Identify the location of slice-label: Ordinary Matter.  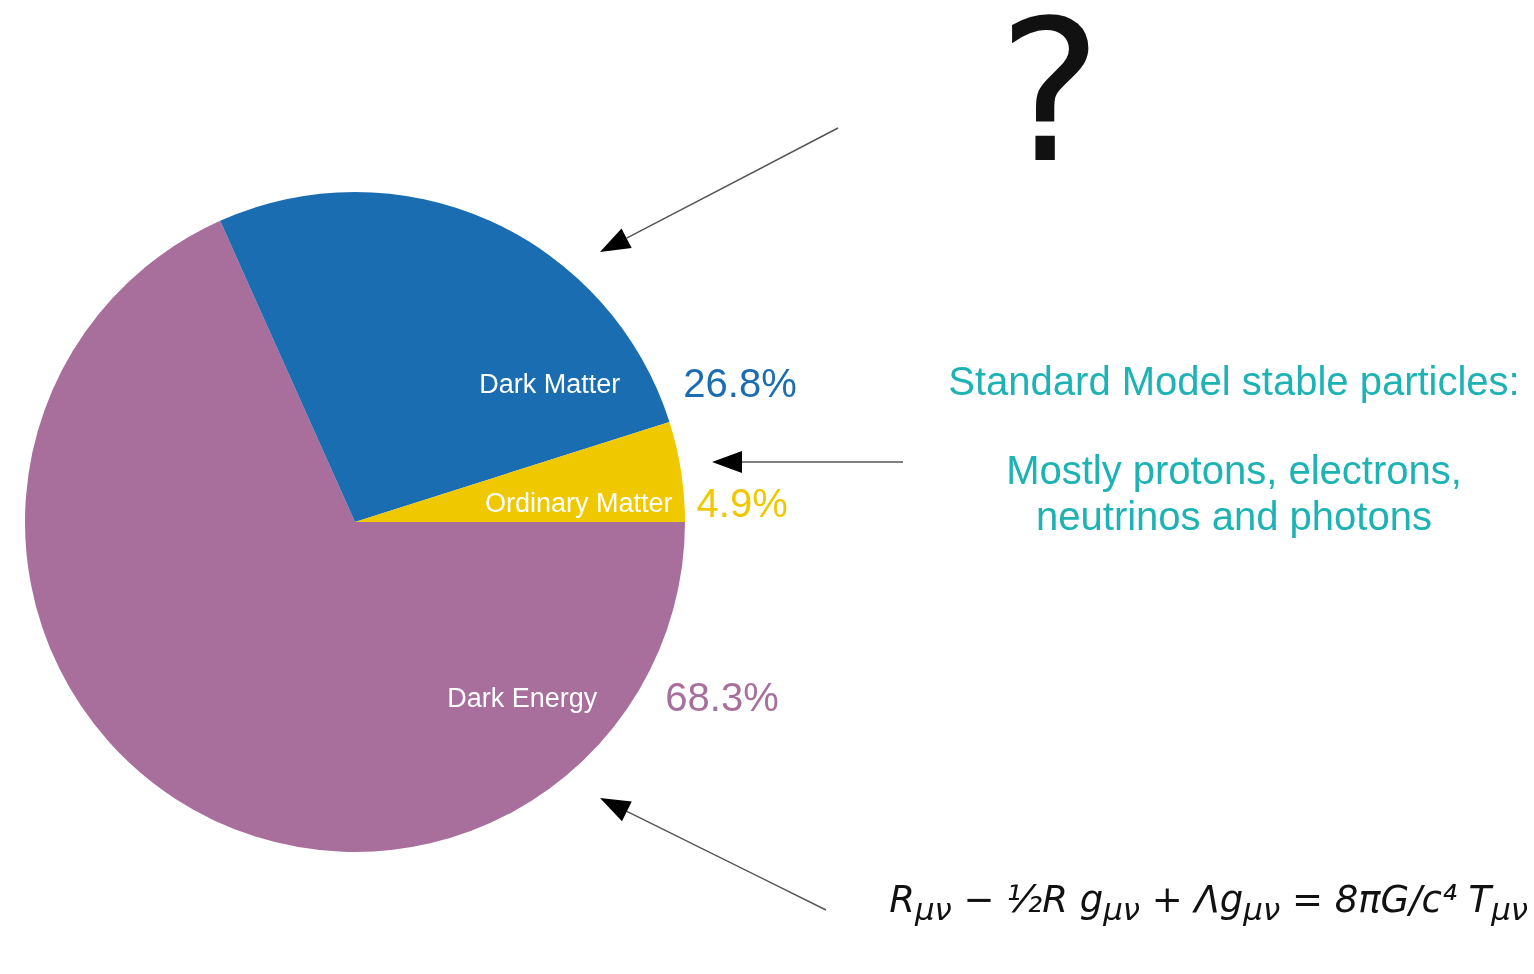
(578, 503).